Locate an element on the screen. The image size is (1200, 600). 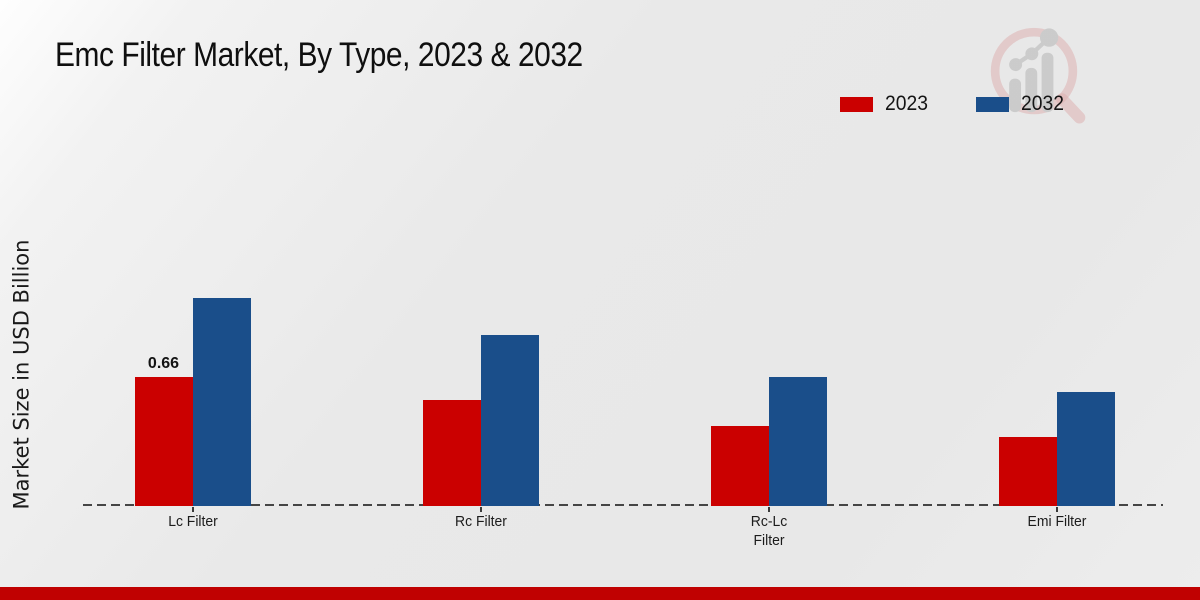
x-axis-tick-rc-filter is located at coordinates (480, 509).